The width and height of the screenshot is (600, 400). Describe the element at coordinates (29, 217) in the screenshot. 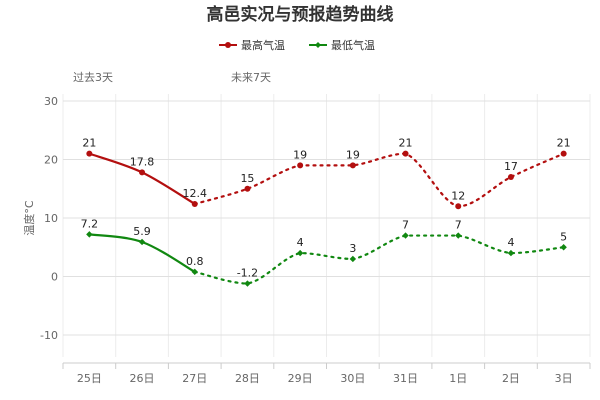

I see `y-axis-label: 温度°C` at that location.